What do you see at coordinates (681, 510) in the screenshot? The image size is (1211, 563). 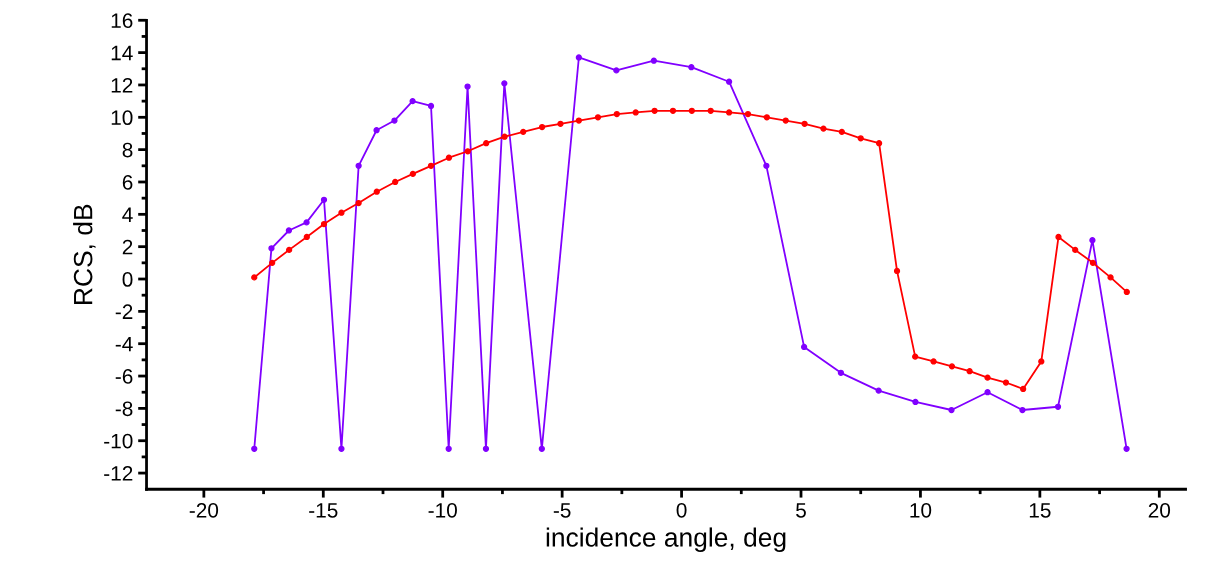 I see `x-tick-label: 0` at bounding box center [681, 510].